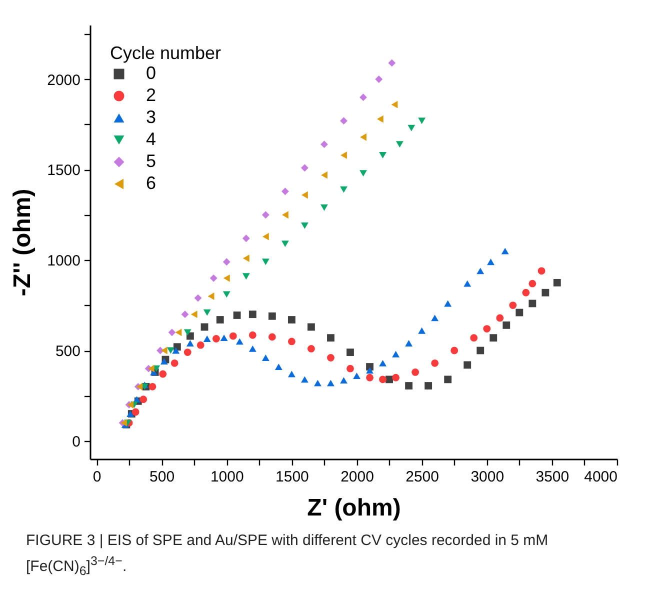 The height and width of the screenshot is (613, 654). I want to click on legend-label: 3, so click(151, 117).